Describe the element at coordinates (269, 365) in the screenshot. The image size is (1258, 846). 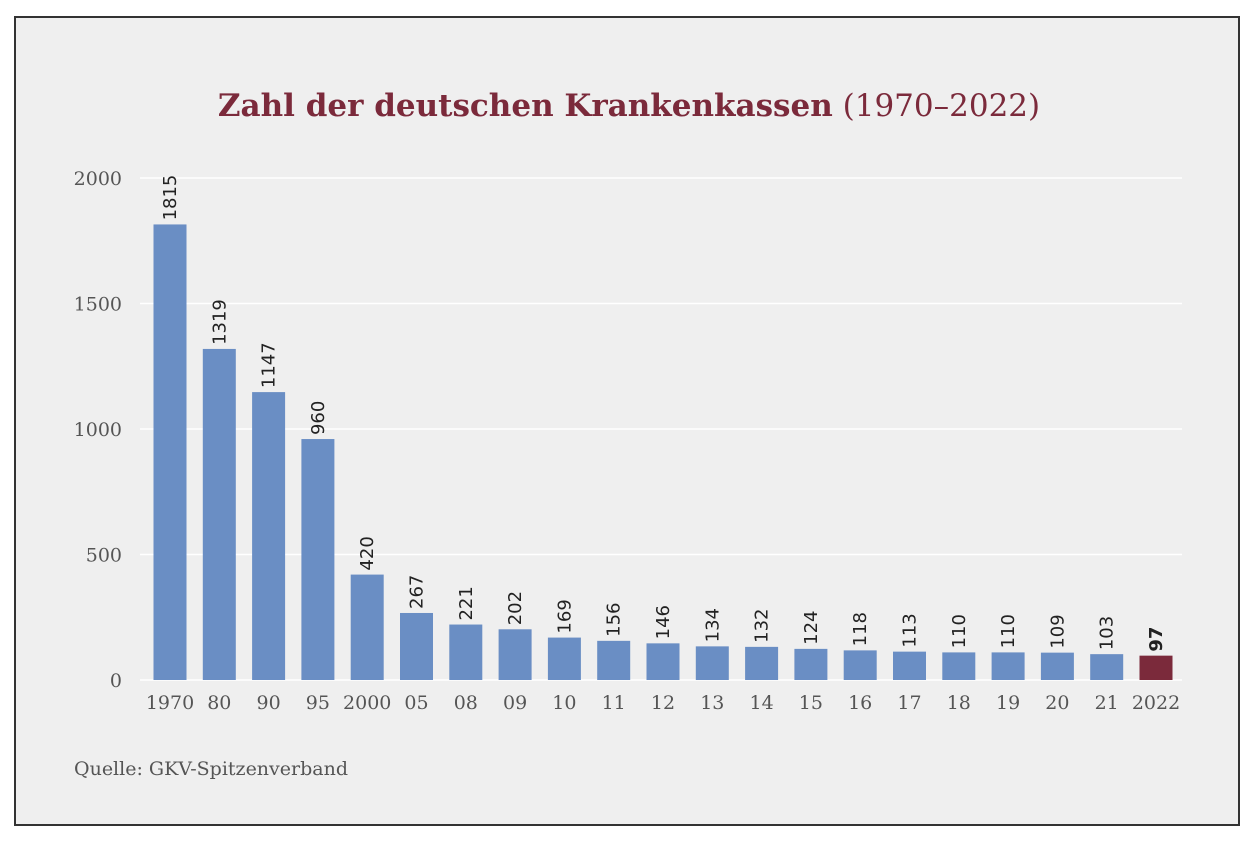
I see `data-label: 1147` at that location.